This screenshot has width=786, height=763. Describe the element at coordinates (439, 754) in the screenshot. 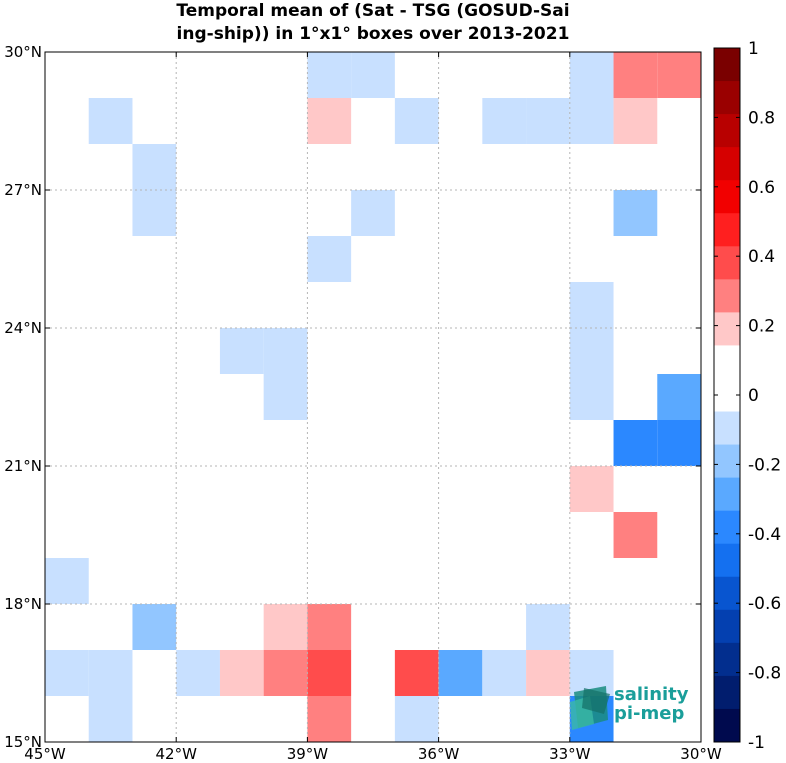

I see `x-tick-label: 36°W` at that location.